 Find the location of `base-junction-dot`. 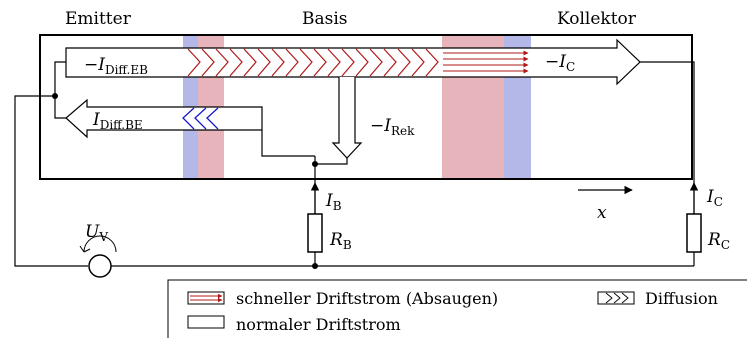

base-junction-dot is located at coordinates (315, 164).